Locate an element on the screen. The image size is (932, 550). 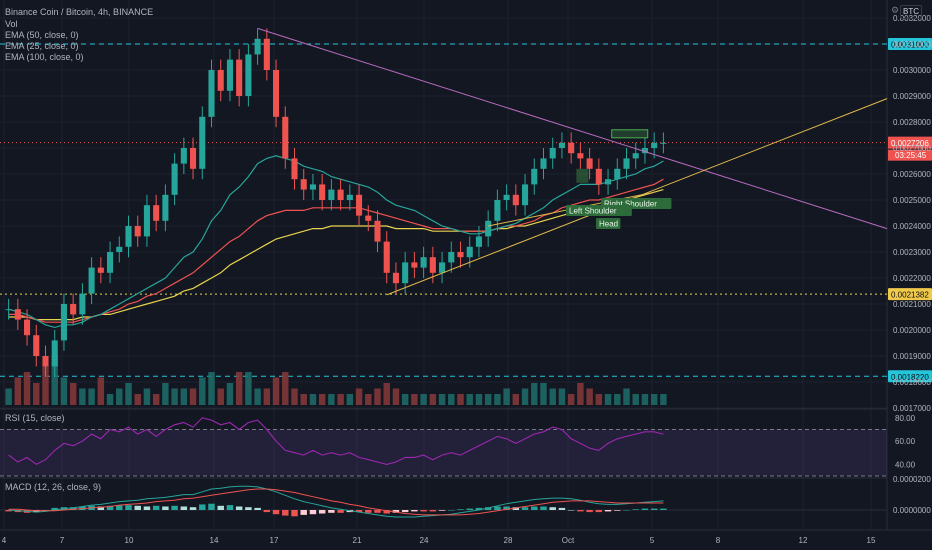
macd-line is located at coordinates (336, 501).